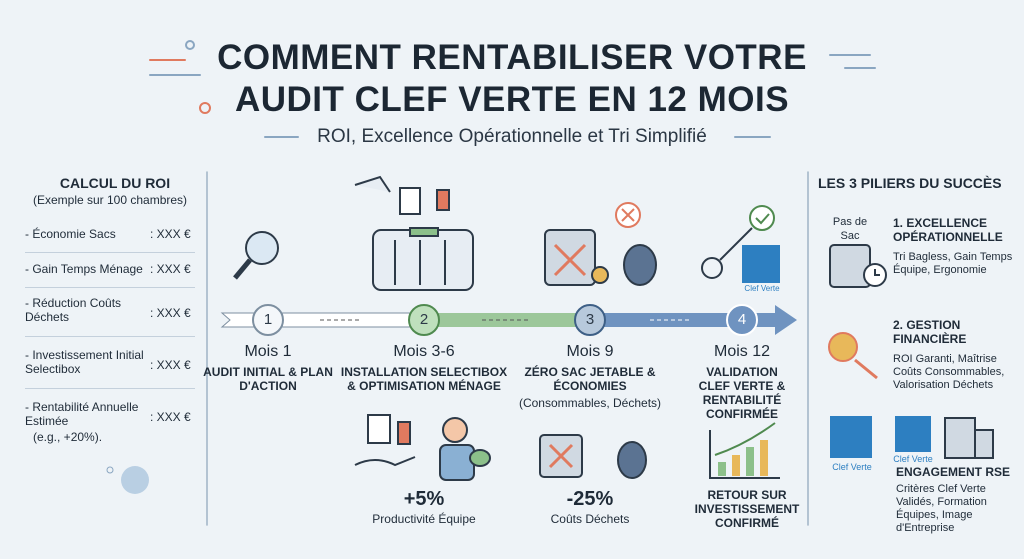 This screenshot has height=559, width=1024. I want to click on row-label: - Gain Temps Ménage, so click(84, 269).